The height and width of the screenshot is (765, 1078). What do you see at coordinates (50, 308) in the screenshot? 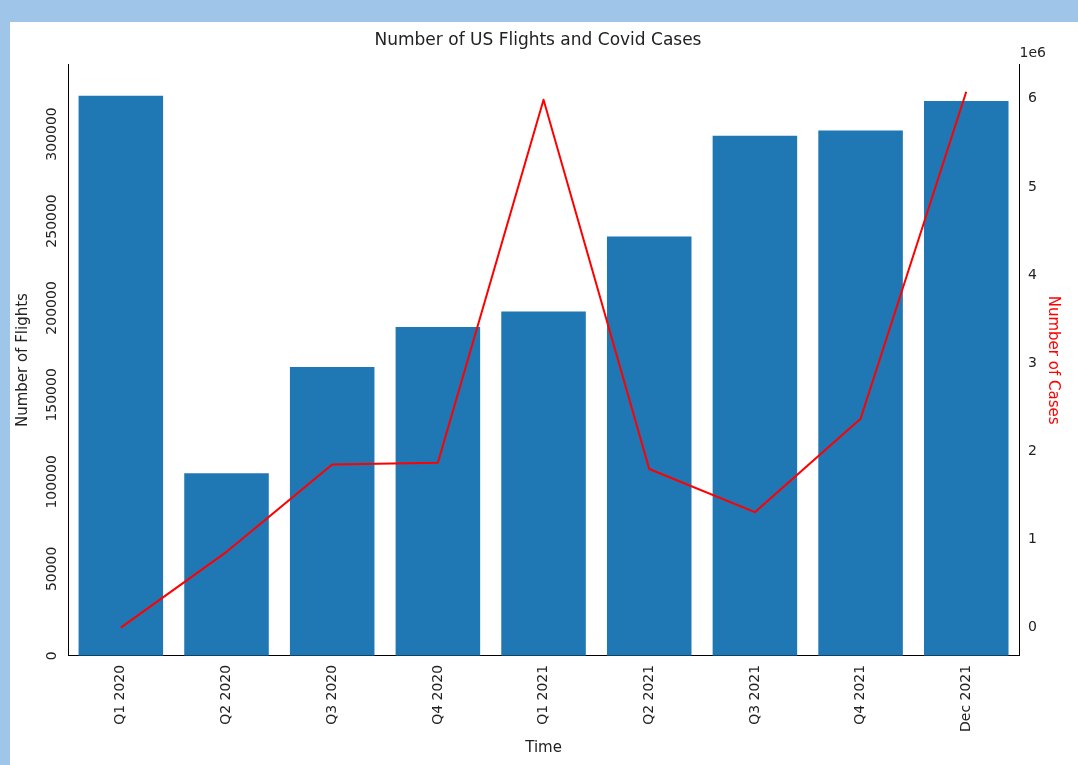
I see `y-tick-label: 200000` at bounding box center [50, 308].